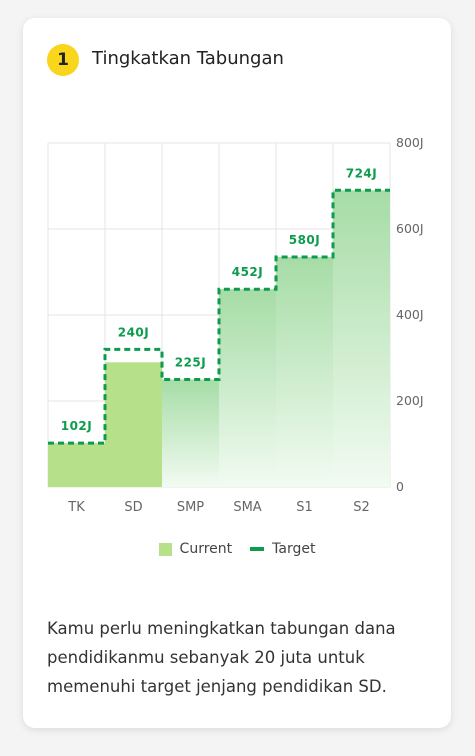 The image size is (475, 756). What do you see at coordinates (305, 240) in the screenshot?
I see `target-label-s1: 580J` at bounding box center [305, 240].